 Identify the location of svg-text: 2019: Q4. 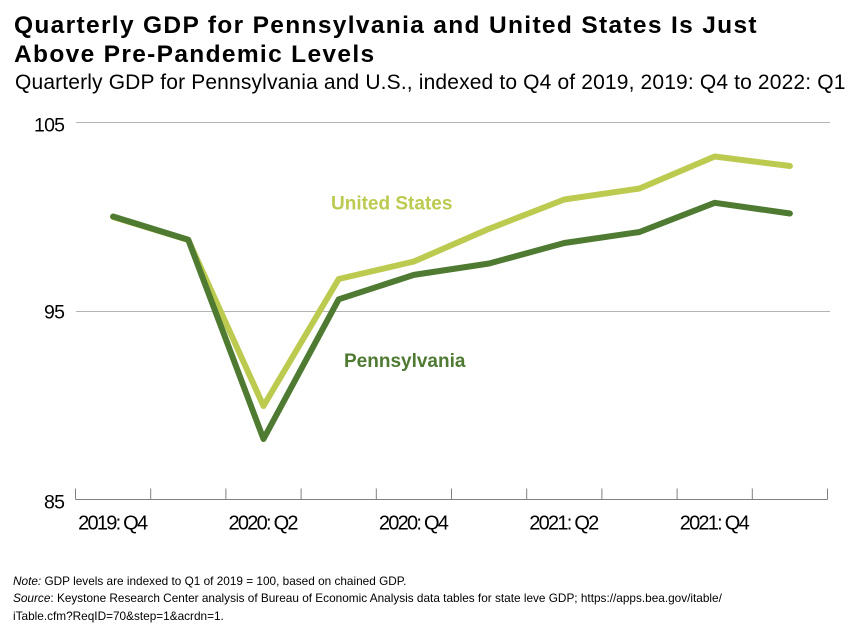
(113, 524).